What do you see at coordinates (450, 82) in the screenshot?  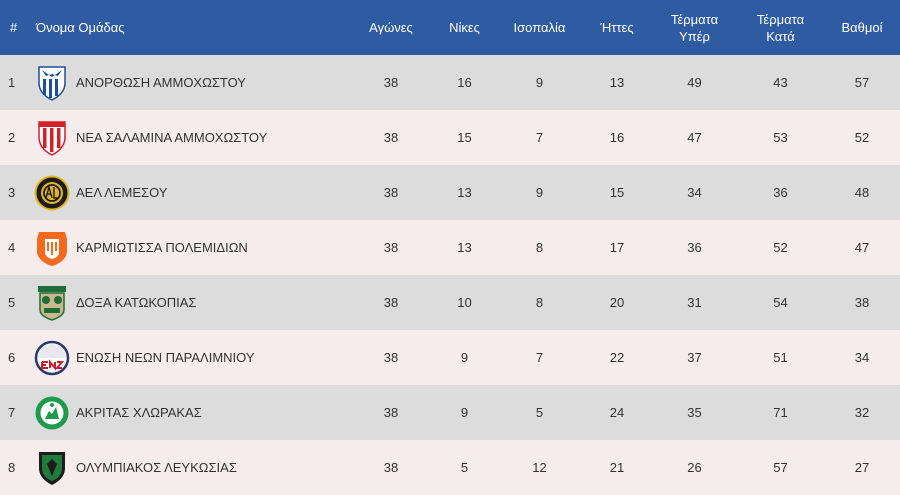 I see `table-row: 1 ΑΝΟΡΘΩΣΗ ΑΜΜΟΧΩΣΤΟΥ 38` at bounding box center [450, 82].